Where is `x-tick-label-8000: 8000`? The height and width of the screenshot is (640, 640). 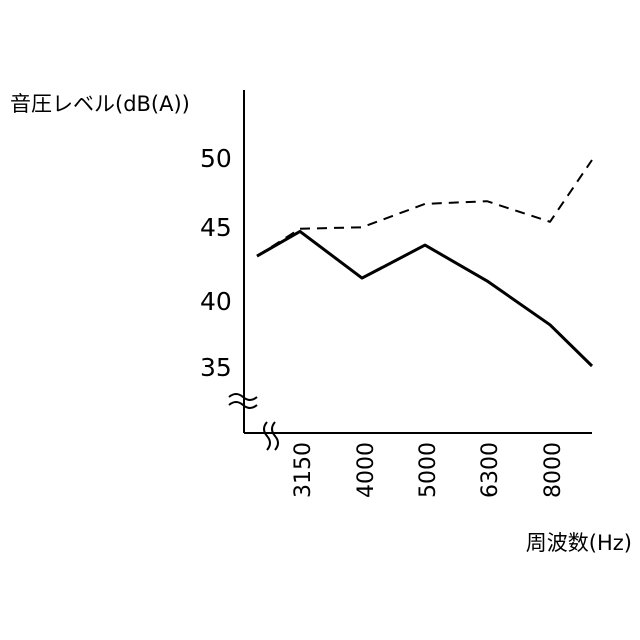
x-tick-label-8000: 8000 is located at coordinates (553, 470).